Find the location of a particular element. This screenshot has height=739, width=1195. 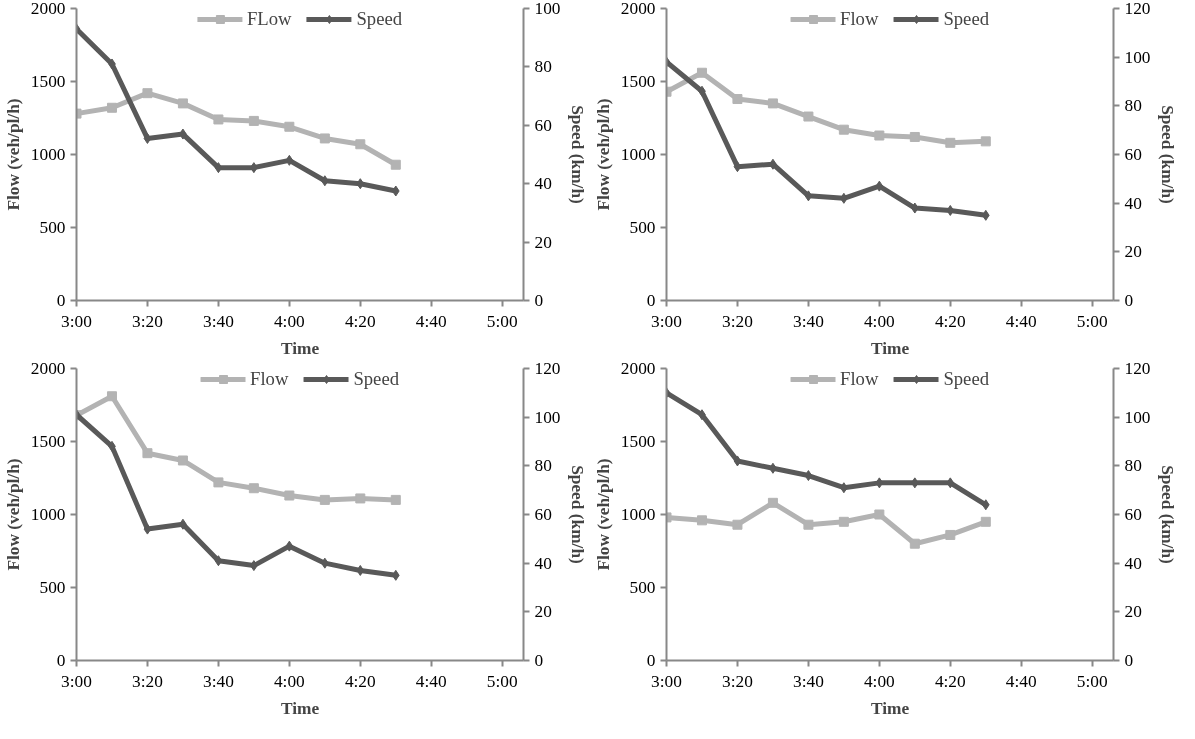

legend-label: FLow is located at coordinates (269, 19).